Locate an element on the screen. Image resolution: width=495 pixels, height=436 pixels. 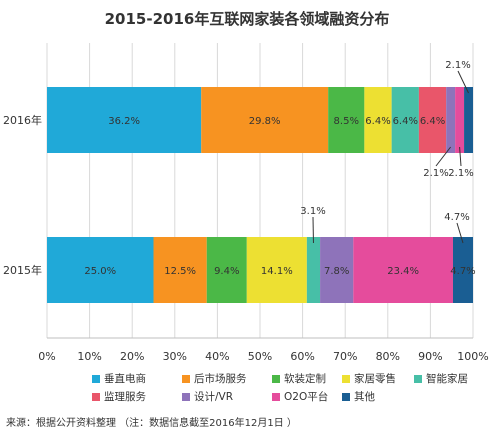
legend-item: 监理服务 is located at coordinates (137, 396).